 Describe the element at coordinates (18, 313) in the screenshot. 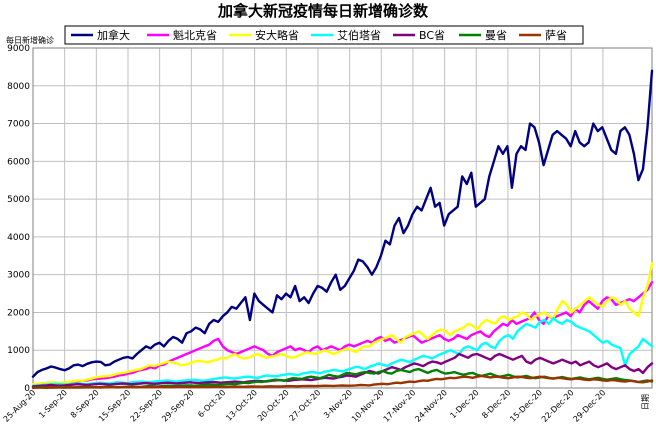

I see `y-tick-label: 2000` at that location.